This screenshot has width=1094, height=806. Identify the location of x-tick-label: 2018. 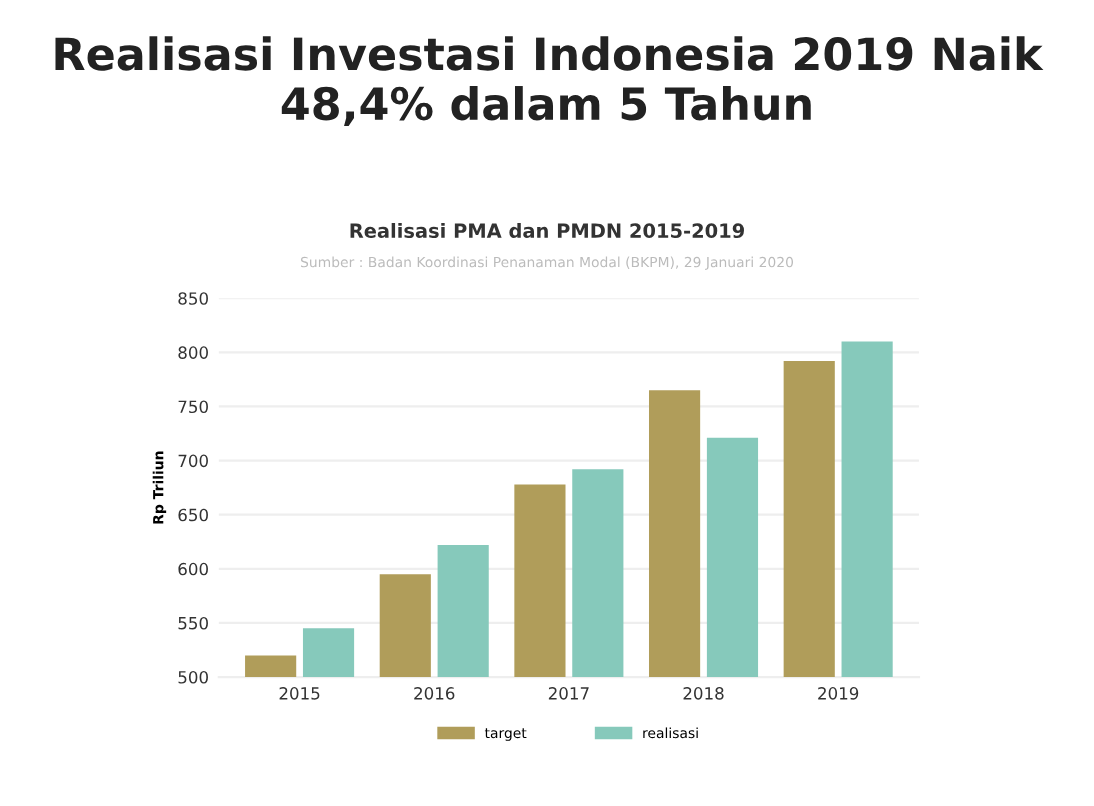
(703, 693).